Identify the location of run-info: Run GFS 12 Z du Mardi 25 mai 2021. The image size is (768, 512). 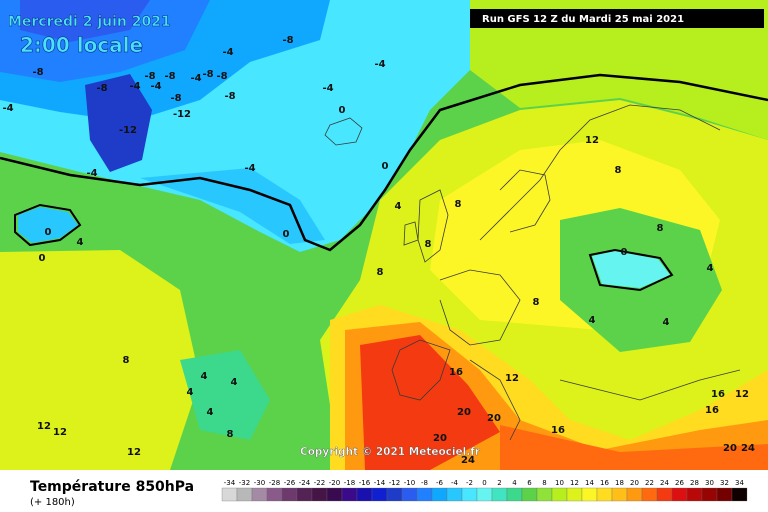
(583, 19).